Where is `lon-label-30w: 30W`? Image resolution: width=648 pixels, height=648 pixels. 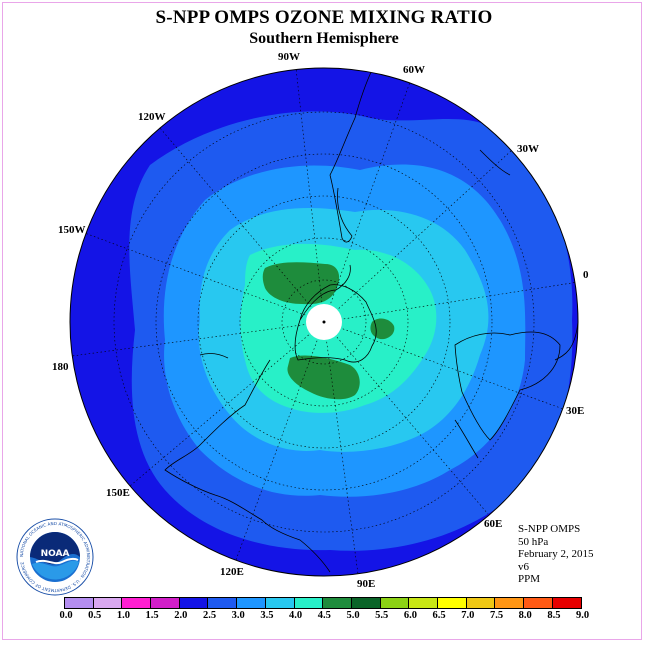
lon-label-30w: 30W is located at coordinates (528, 149).